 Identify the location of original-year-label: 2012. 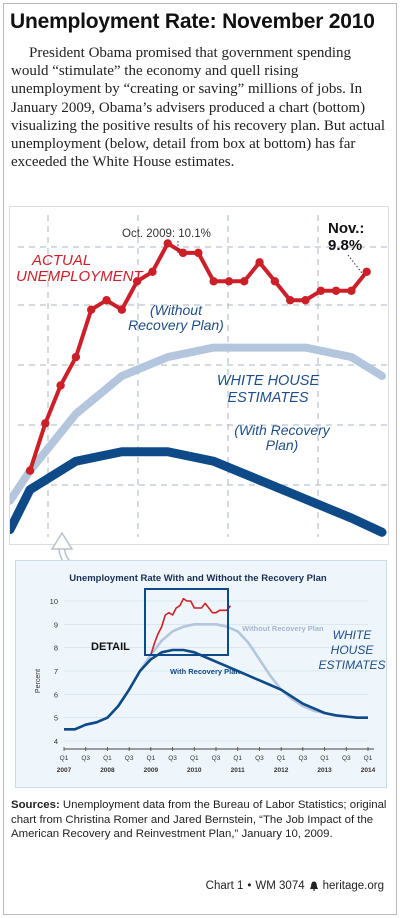
(281, 770).